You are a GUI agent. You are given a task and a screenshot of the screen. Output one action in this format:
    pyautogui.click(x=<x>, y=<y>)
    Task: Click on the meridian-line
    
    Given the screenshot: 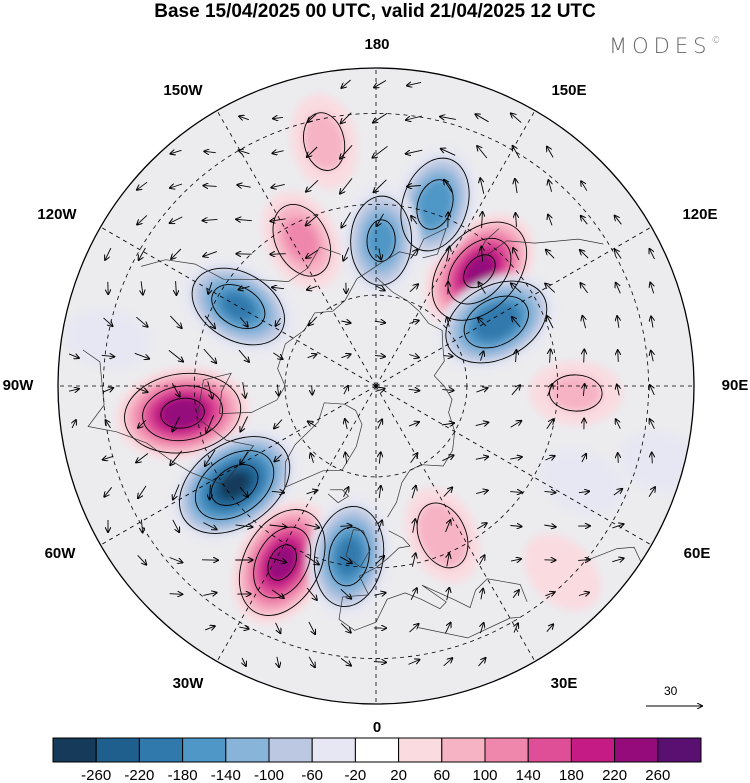 What is the action you would take?
    pyautogui.click(x=455, y=523)
    